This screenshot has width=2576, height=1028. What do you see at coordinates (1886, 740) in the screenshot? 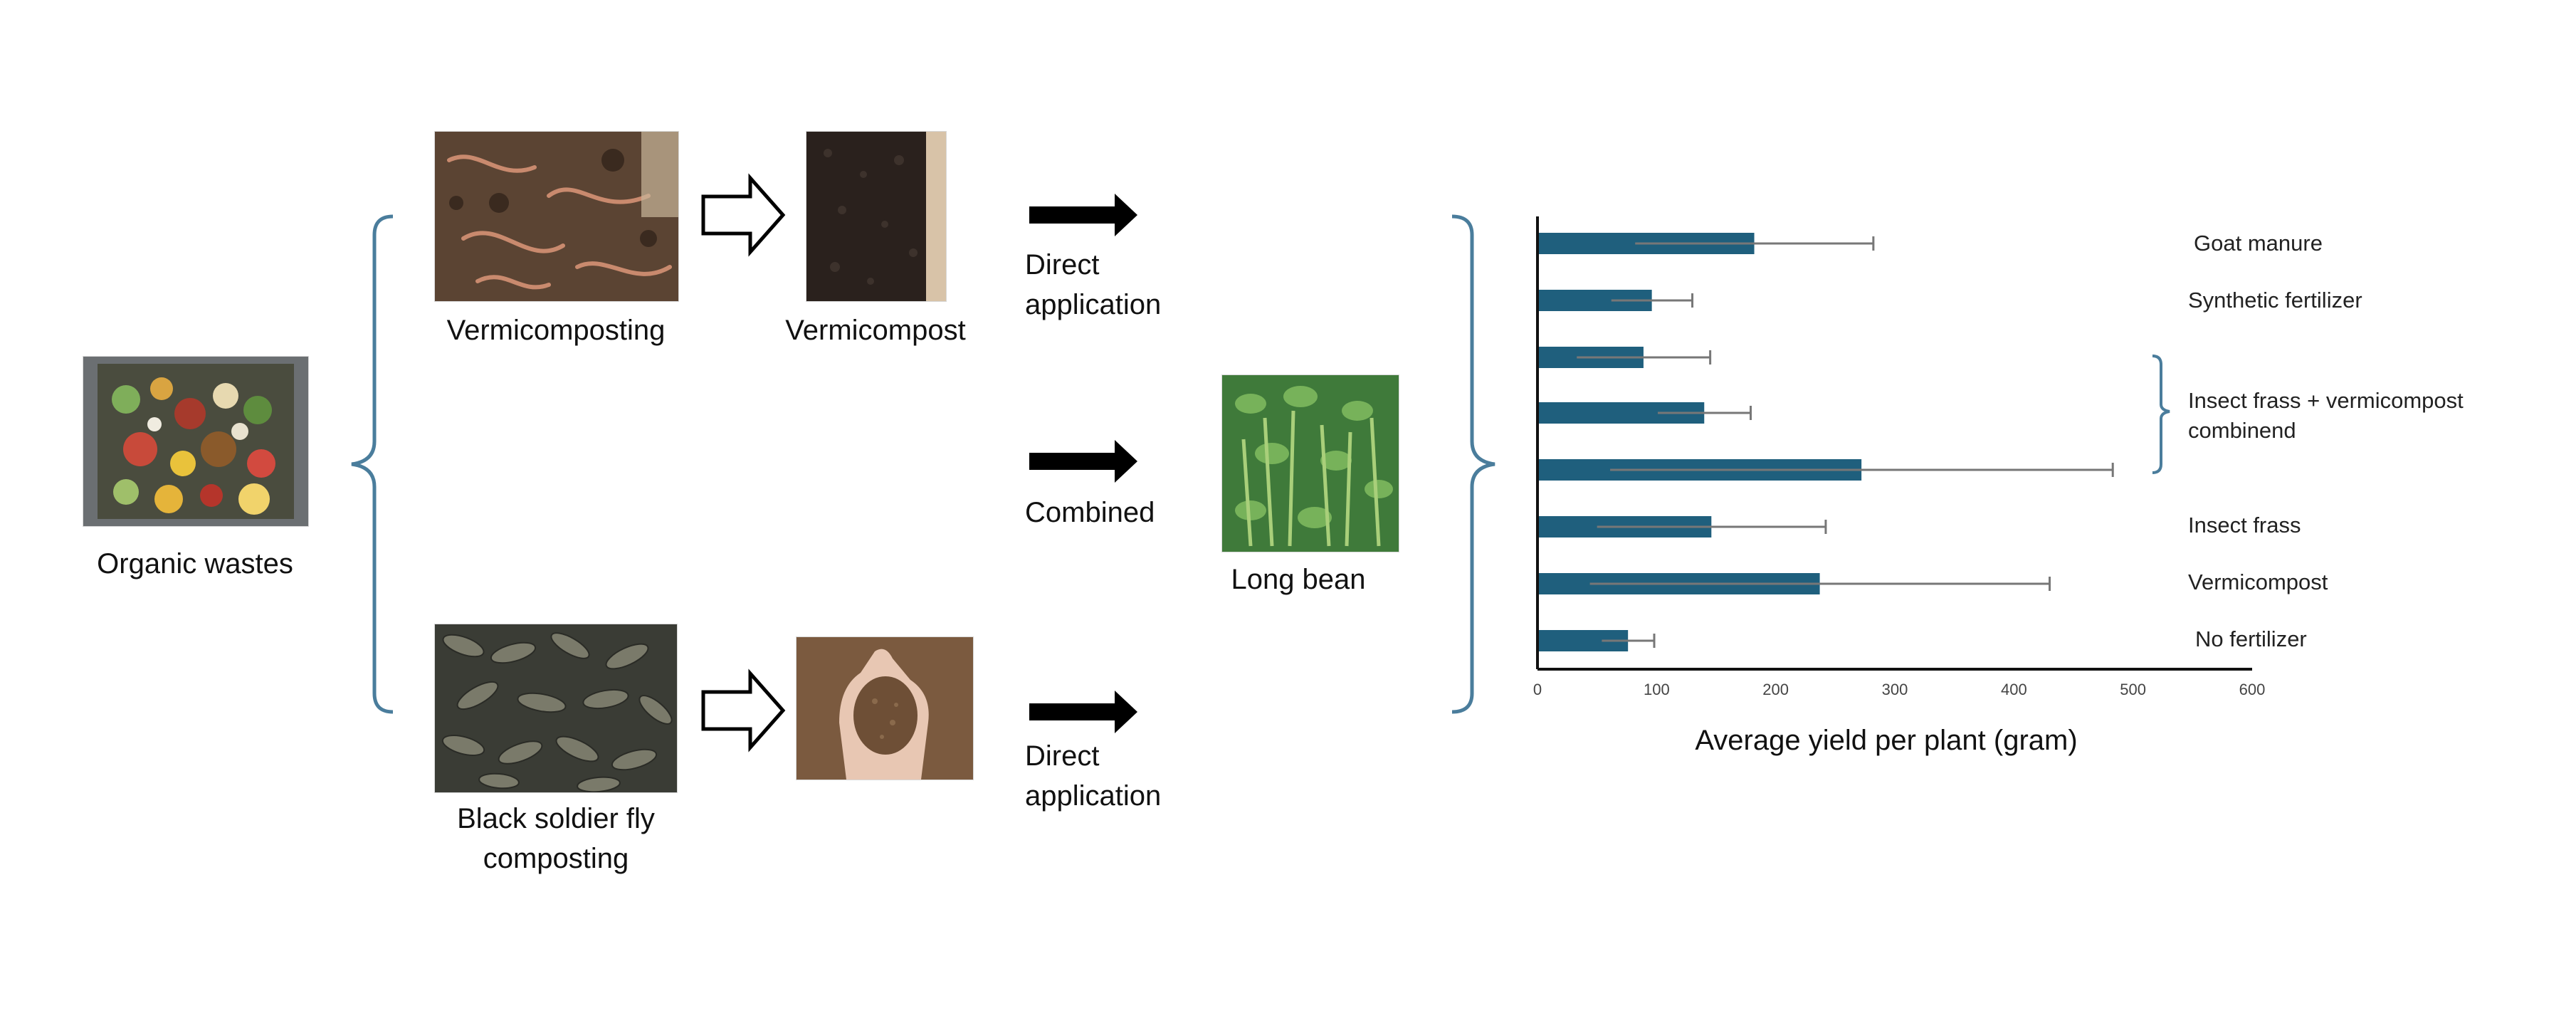
I see `chart-x-axis-title: Average yield per plant (gram)` at bounding box center [1886, 740].